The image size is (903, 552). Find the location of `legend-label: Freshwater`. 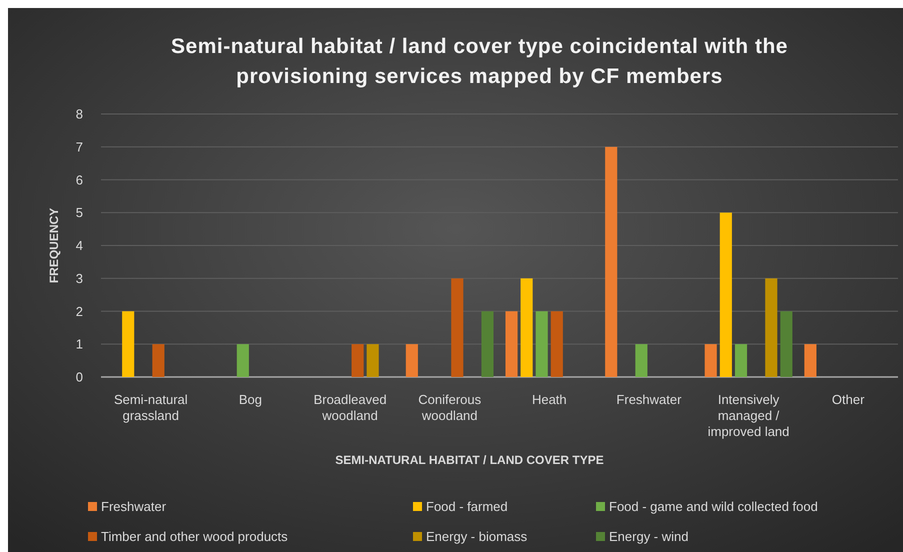

legend-label: Freshwater is located at coordinates (134, 506).